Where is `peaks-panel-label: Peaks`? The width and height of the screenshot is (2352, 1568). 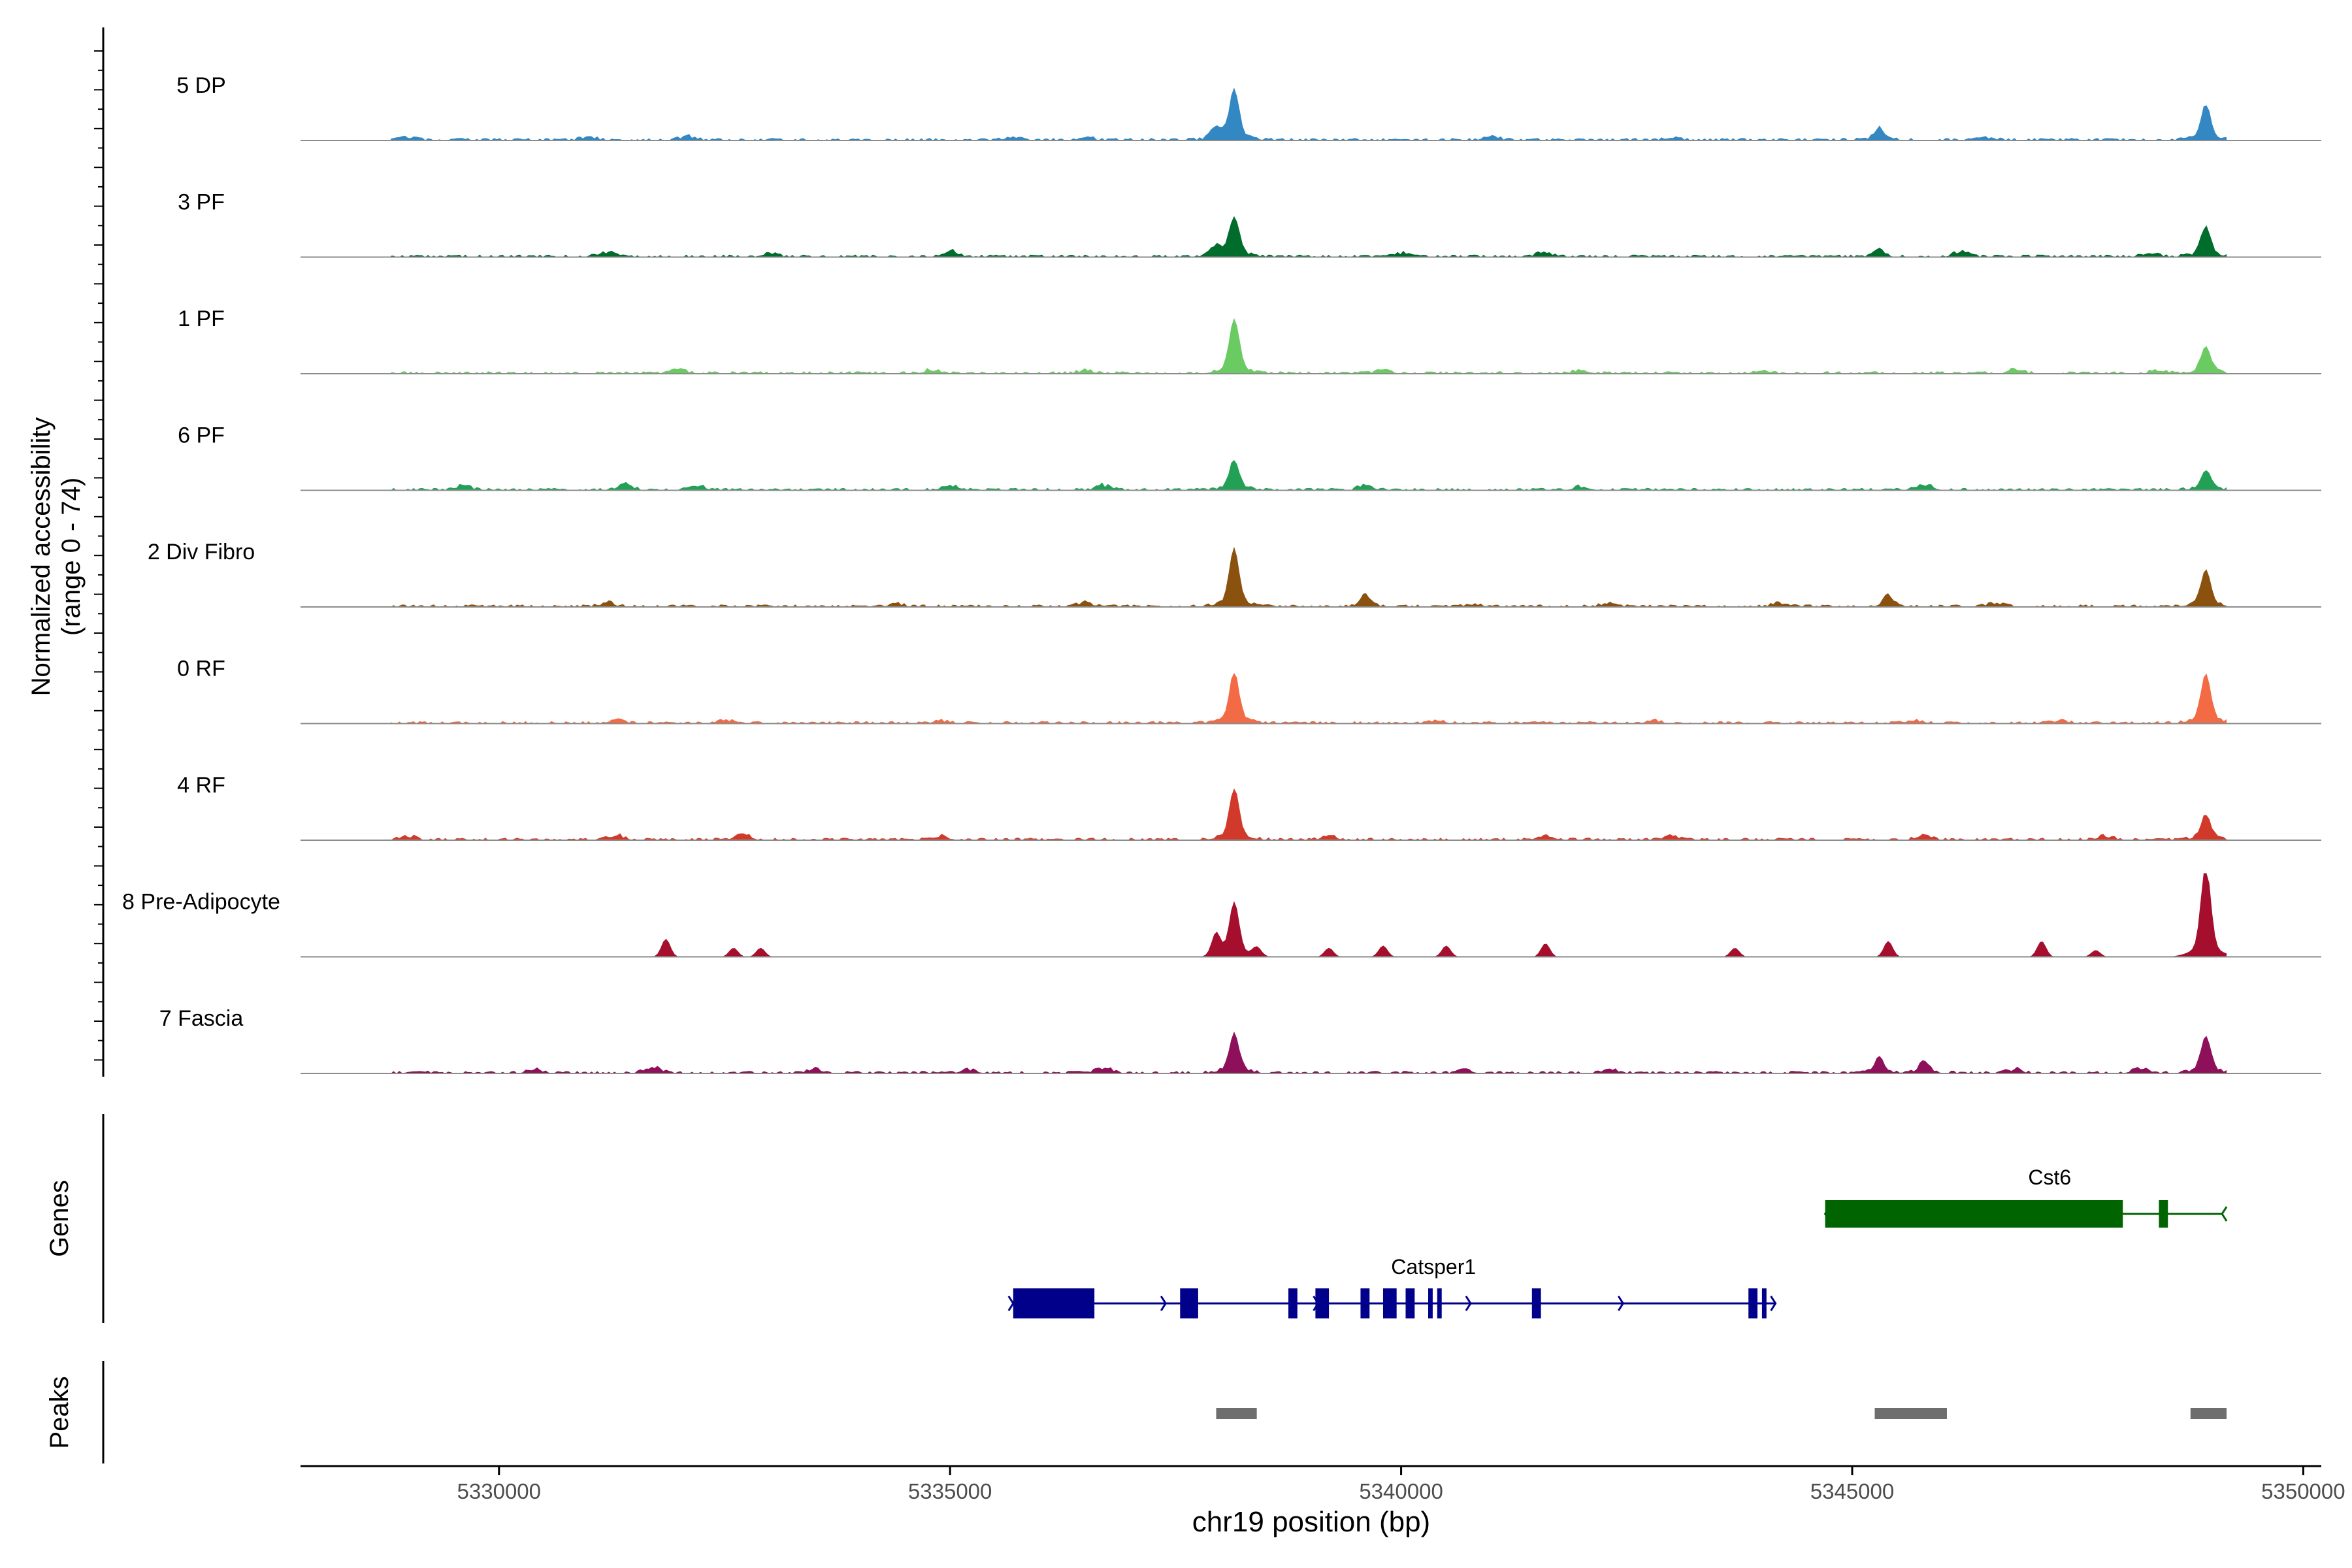 peaks-panel-label: Peaks is located at coordinates (59, 1412).